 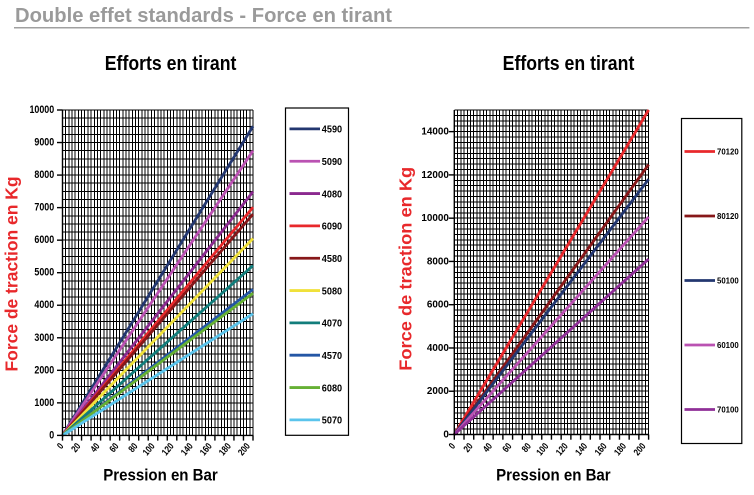 What do you see at coordinates (332, 227) in the screenshot?
I see `svg-text: 6090` at bounding box center [332, 227].